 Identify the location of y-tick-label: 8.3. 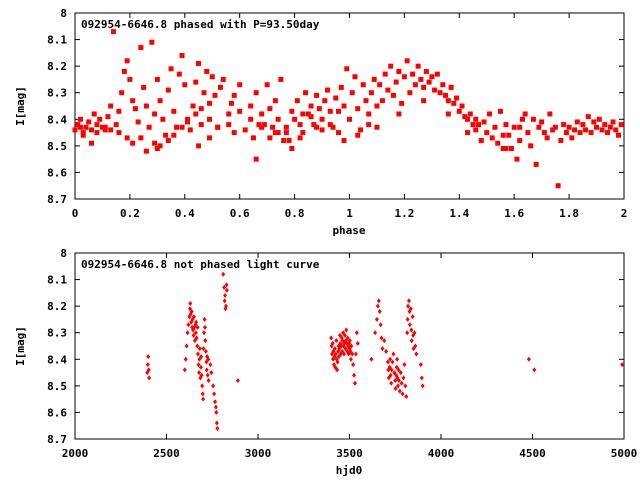
(57, 333).